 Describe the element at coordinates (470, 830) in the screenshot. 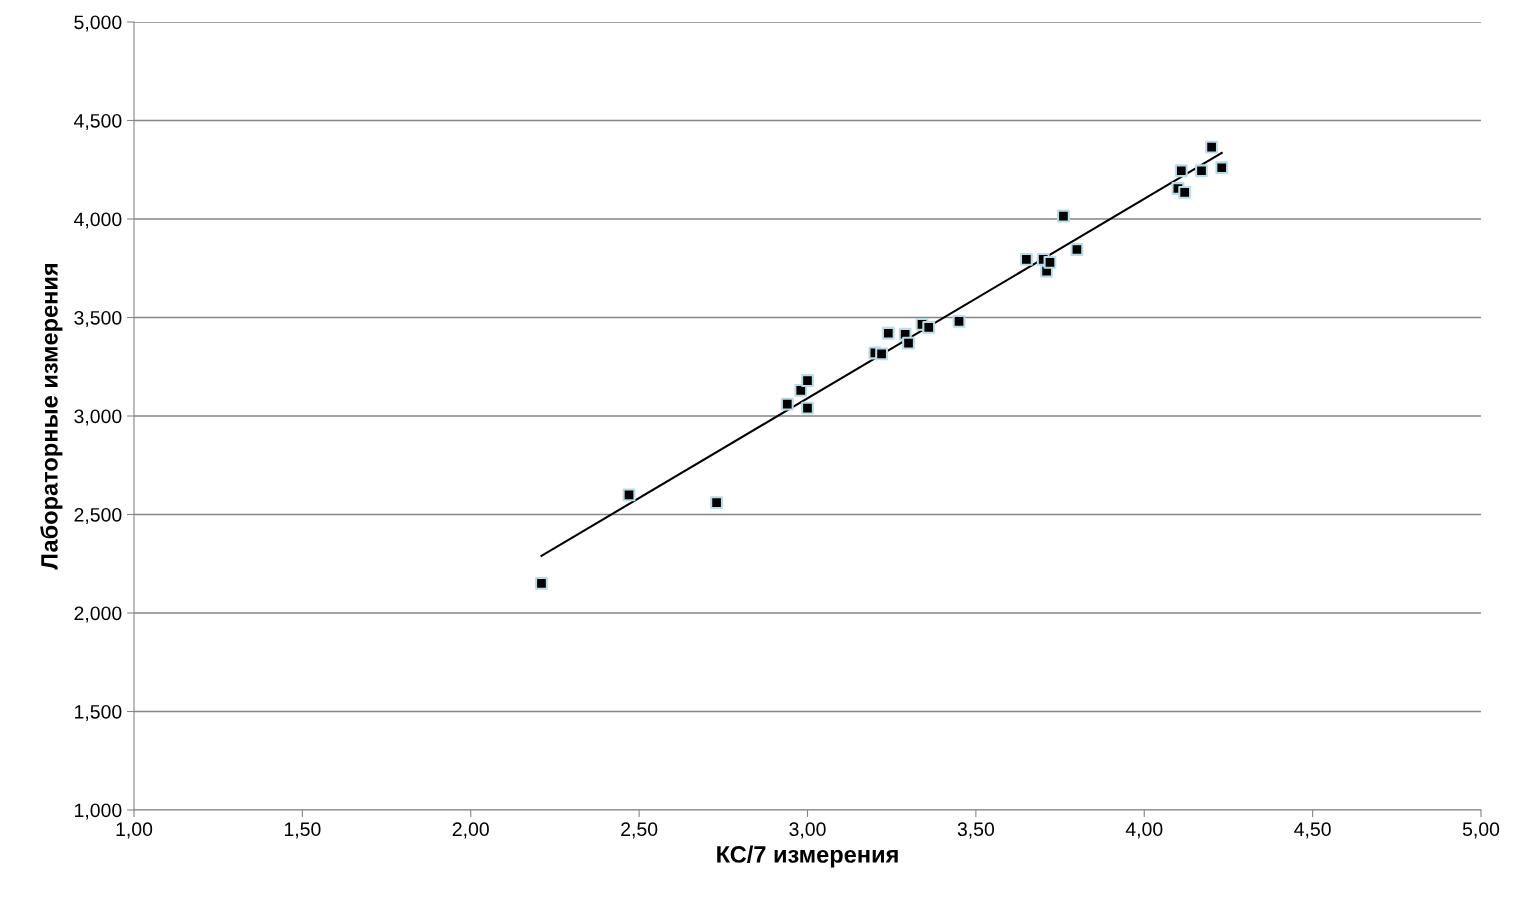

I see `x-tick-label: 2,00` at that location.